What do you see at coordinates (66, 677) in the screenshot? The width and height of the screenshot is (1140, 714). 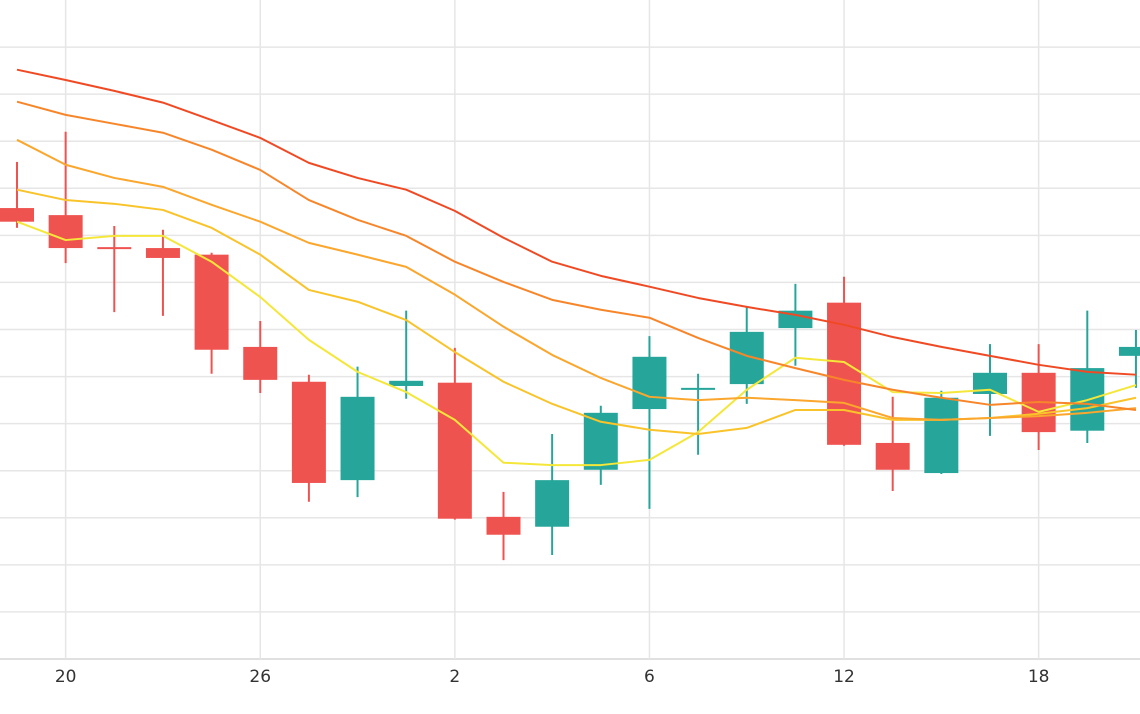 I see `x-tick-label: 20` at bounding box center [66, 677].